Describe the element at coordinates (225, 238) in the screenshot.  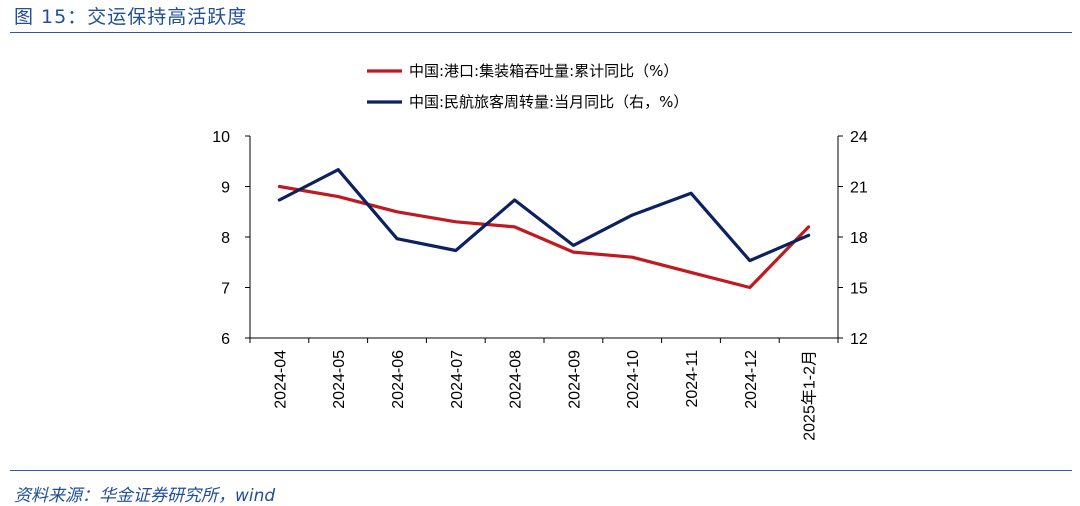
I see `left-tick-label: 8` at that location.